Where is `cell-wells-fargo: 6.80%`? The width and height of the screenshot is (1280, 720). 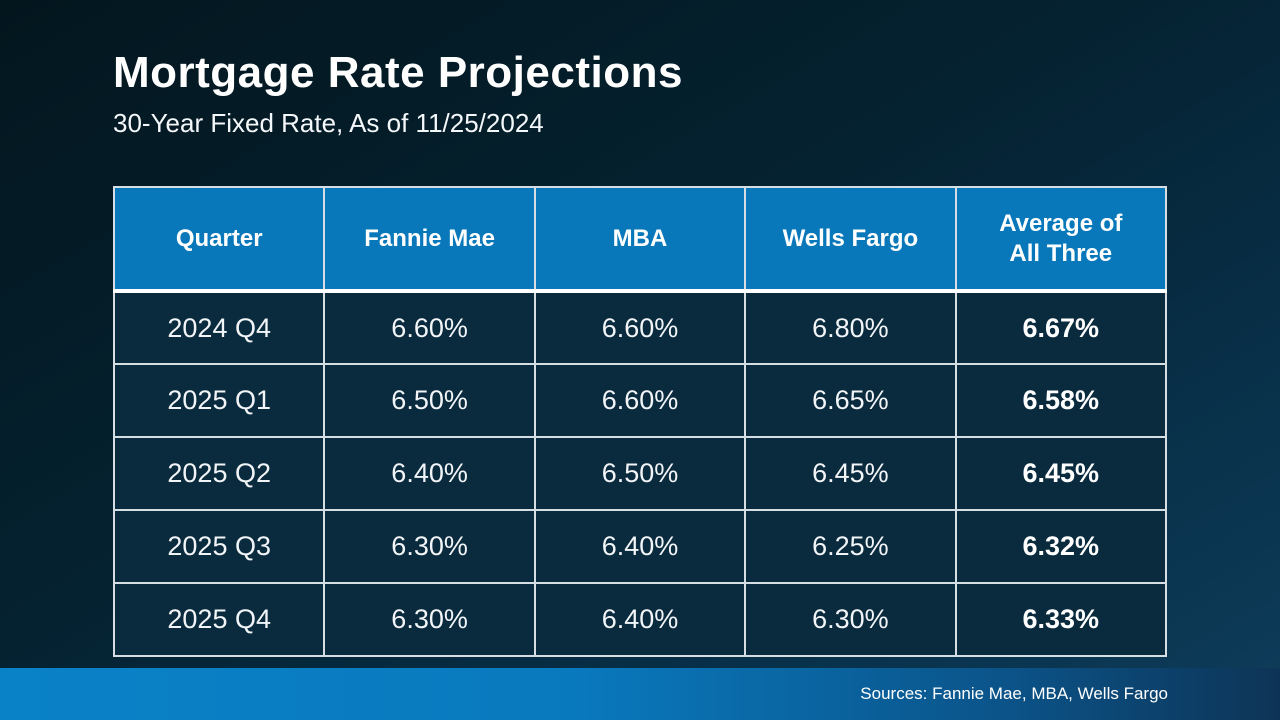 cell-wells-fargo: 6.80% is located at coordinates (850, 327).